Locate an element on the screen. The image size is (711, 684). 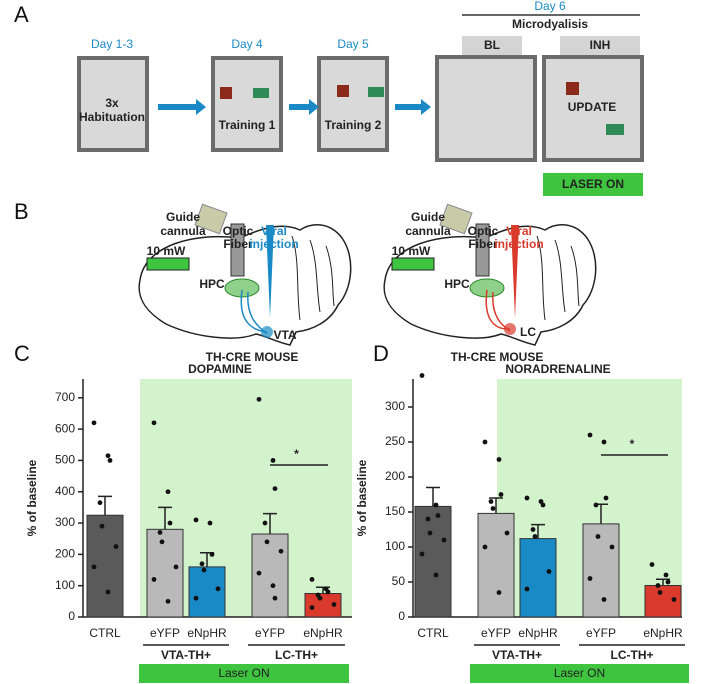
arrows is located at coordinates (294, 107).